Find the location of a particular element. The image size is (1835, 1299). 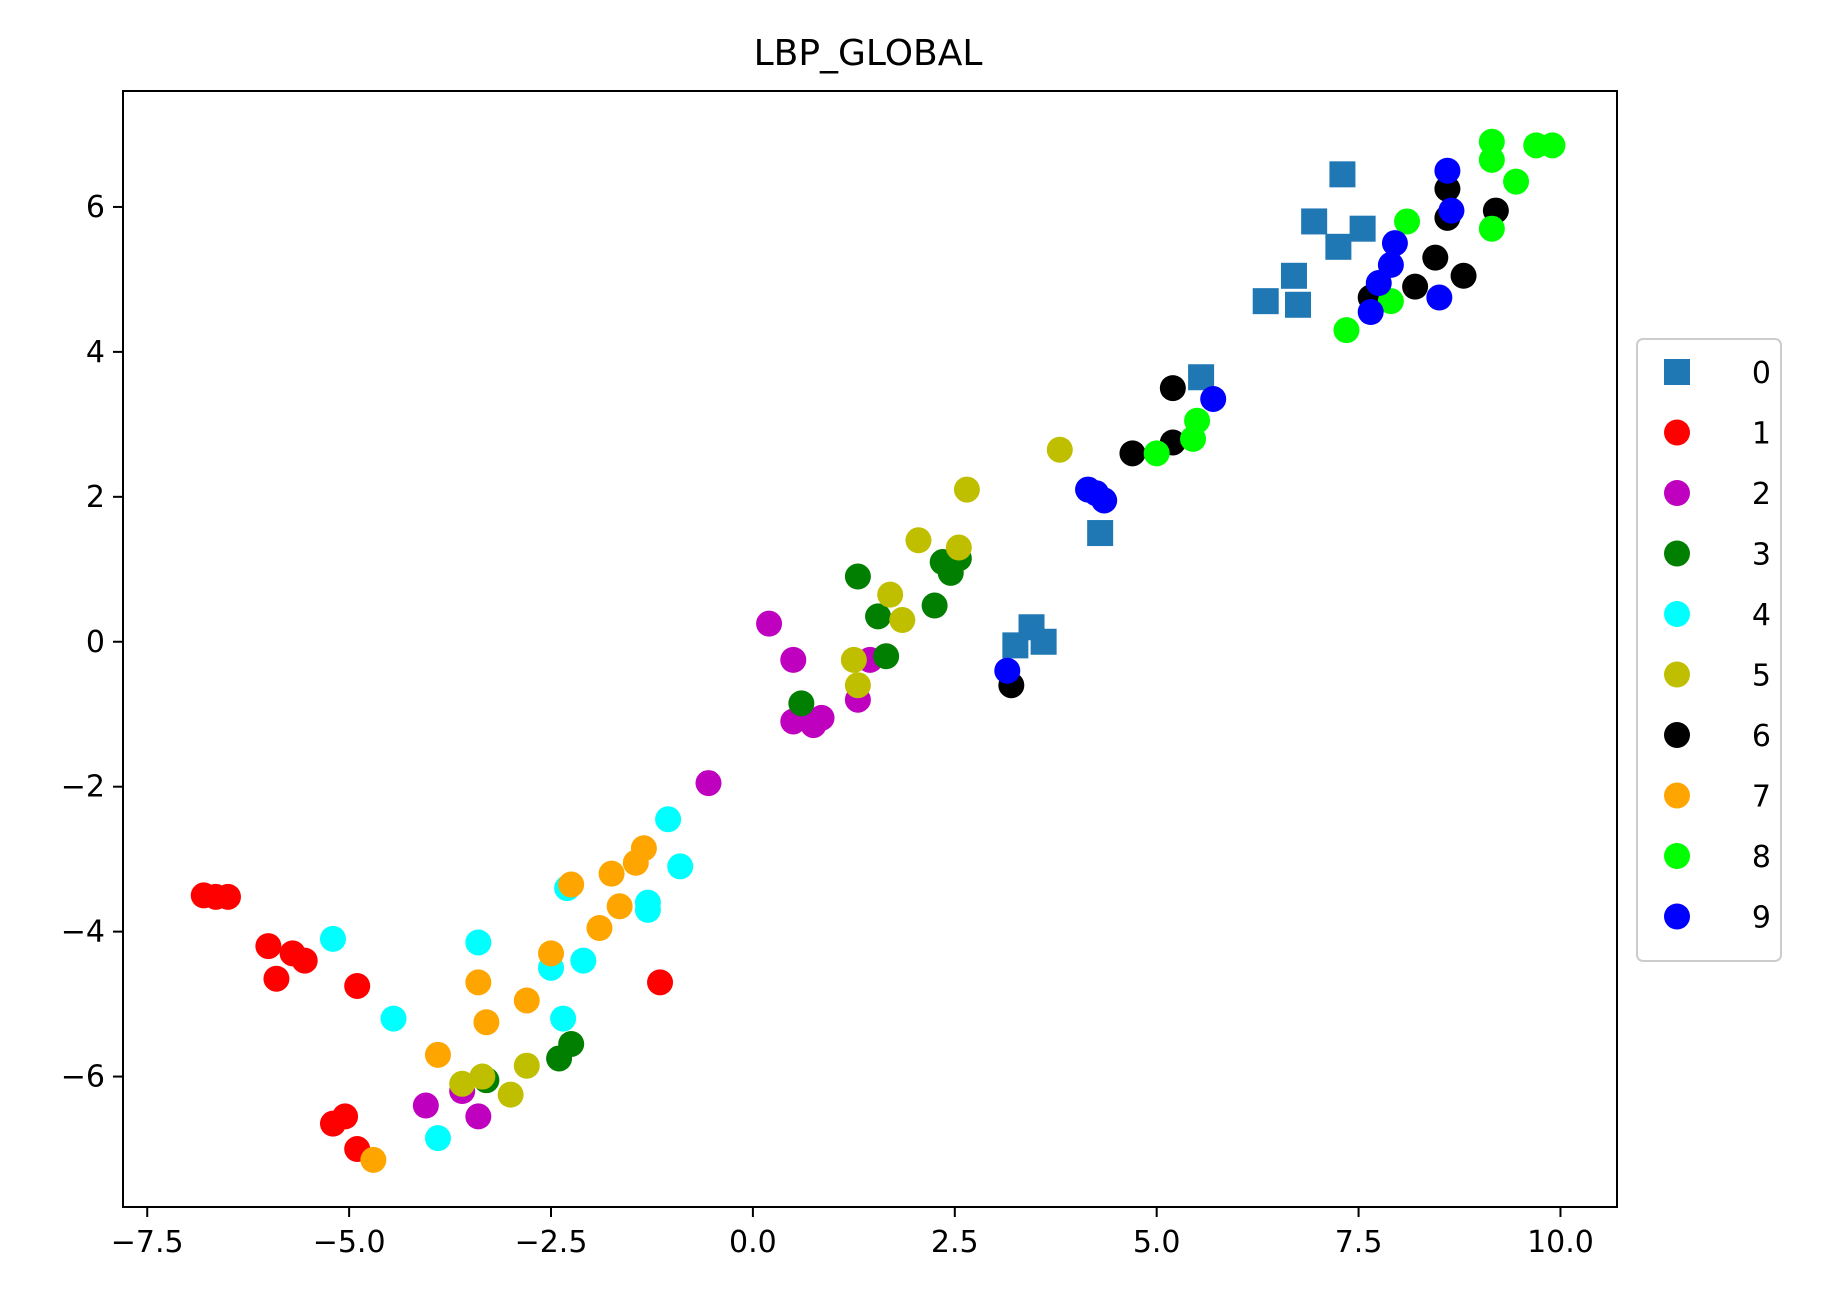

y-tick-label: 2 is located at coordinates (95, 497).